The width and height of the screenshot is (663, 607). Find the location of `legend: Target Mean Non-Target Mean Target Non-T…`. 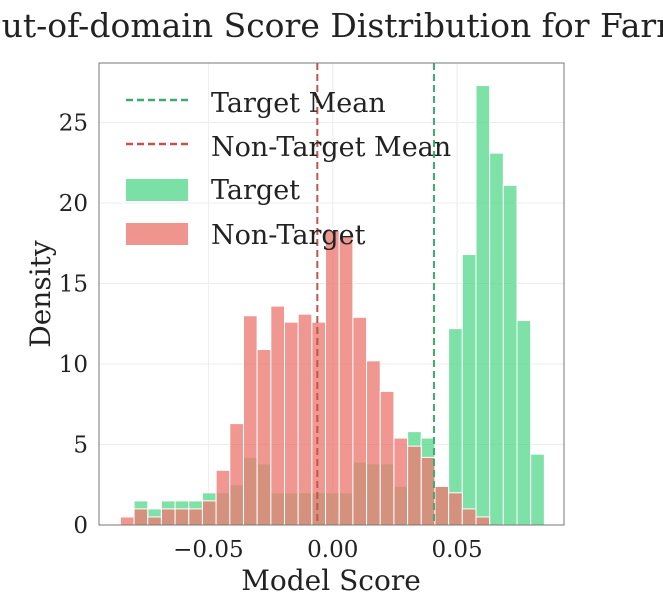

legend: Target Mean Non-Target Mean Target Non-T… is located at coordinates (288, 169).